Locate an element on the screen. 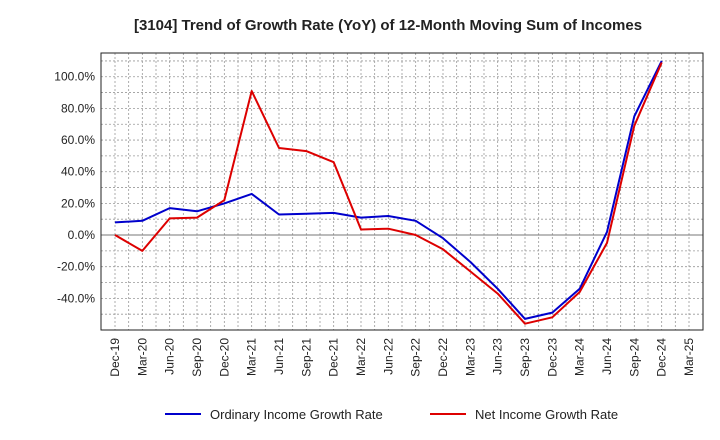 This screenshot has height=440, width=720. x-tick-label: Sep-22 is located at coordinates (416, 357).